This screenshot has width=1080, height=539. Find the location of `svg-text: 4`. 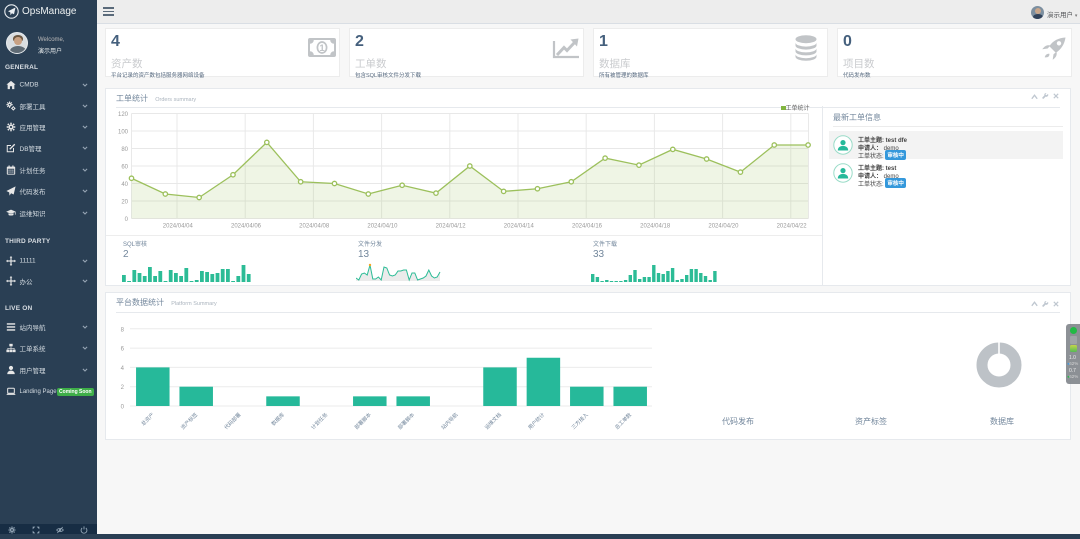

svg-text: 4 is located at coordinates (123, 369).